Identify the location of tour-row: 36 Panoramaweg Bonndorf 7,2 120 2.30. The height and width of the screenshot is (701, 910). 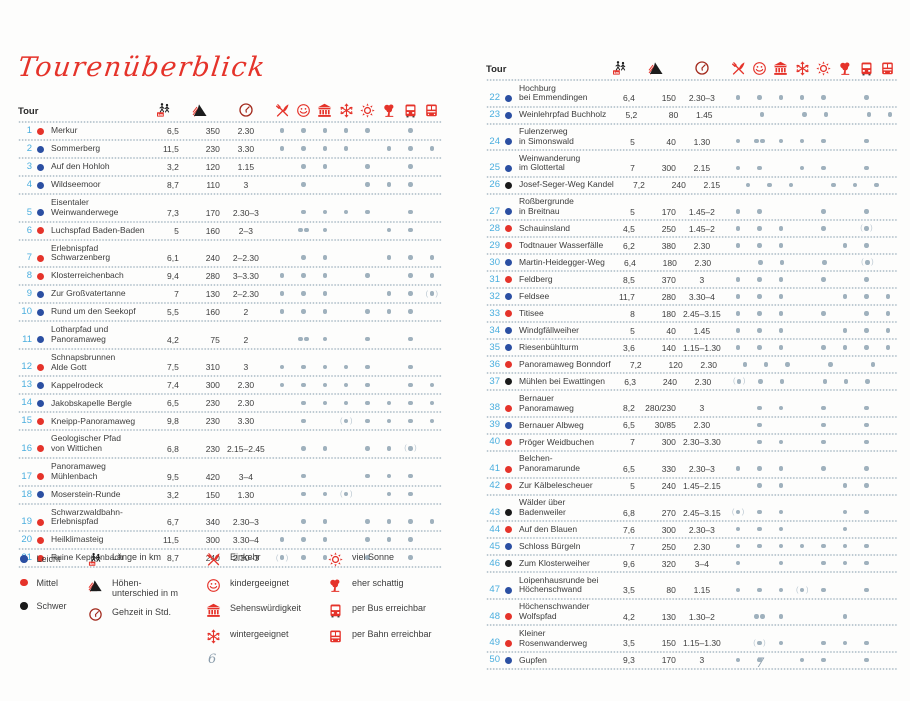
(692, 364).